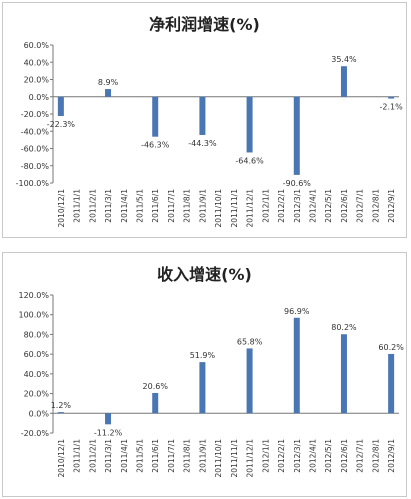 Image resolution: width=411 pixels, height=499 pixels. Describe the element at coordinates (391, 347) in the screenshot. I see `data-label: 60.2%` at that location.